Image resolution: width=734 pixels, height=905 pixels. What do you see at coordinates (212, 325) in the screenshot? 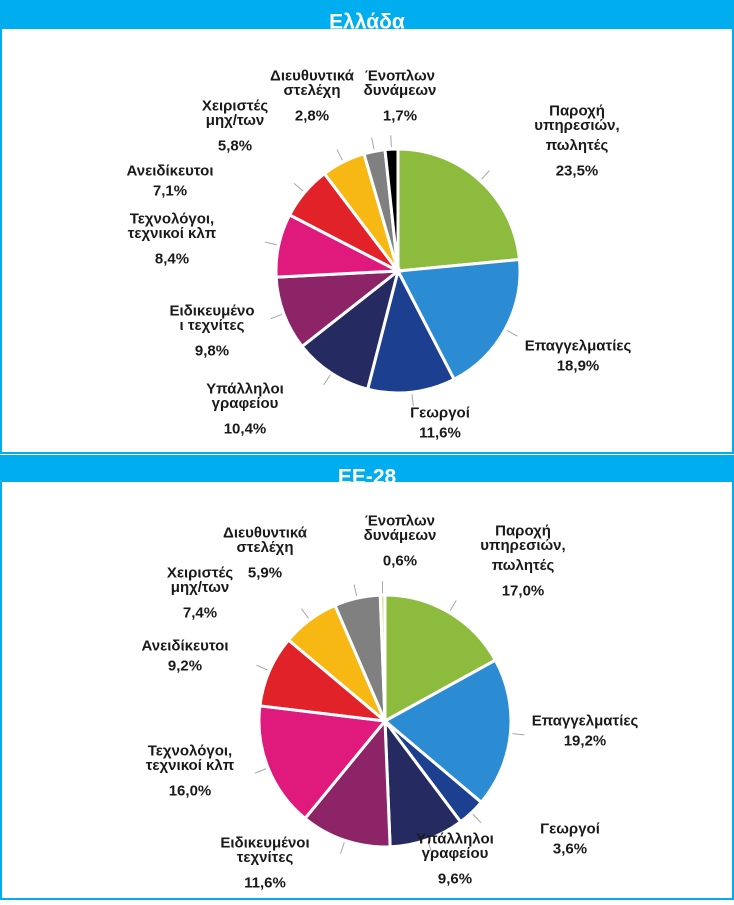
I see `label-line: ι τεχνίτες` at bounding box center [212, 325].